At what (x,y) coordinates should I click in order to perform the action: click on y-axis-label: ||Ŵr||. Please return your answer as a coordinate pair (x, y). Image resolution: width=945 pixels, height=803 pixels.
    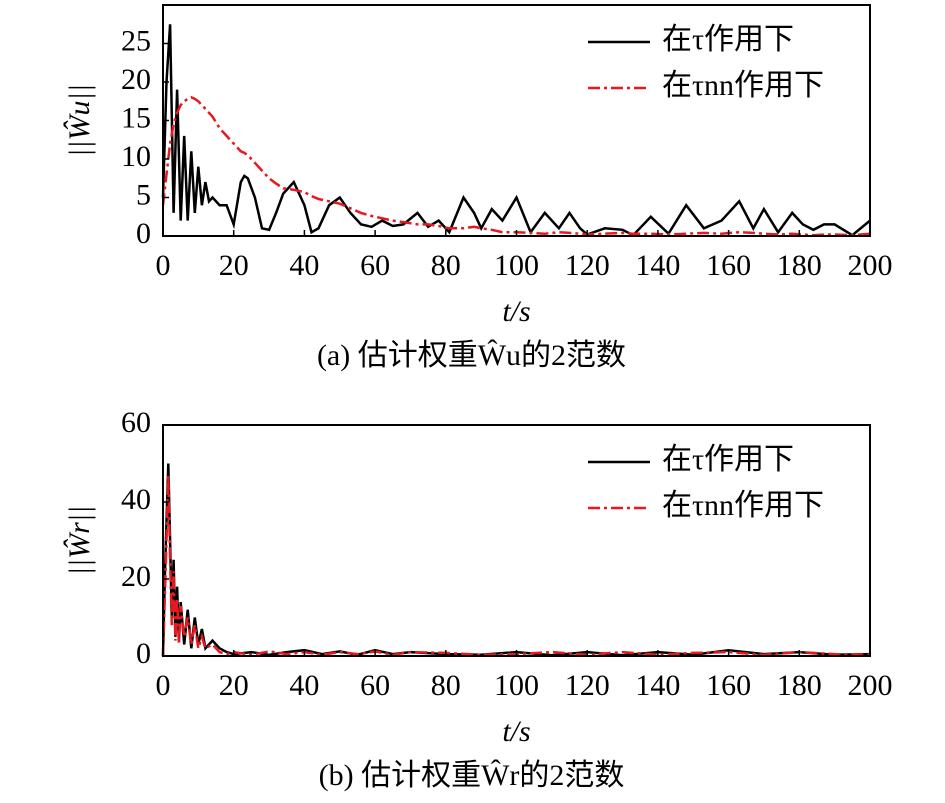
    Looking at the image, I should click on (79, 541).